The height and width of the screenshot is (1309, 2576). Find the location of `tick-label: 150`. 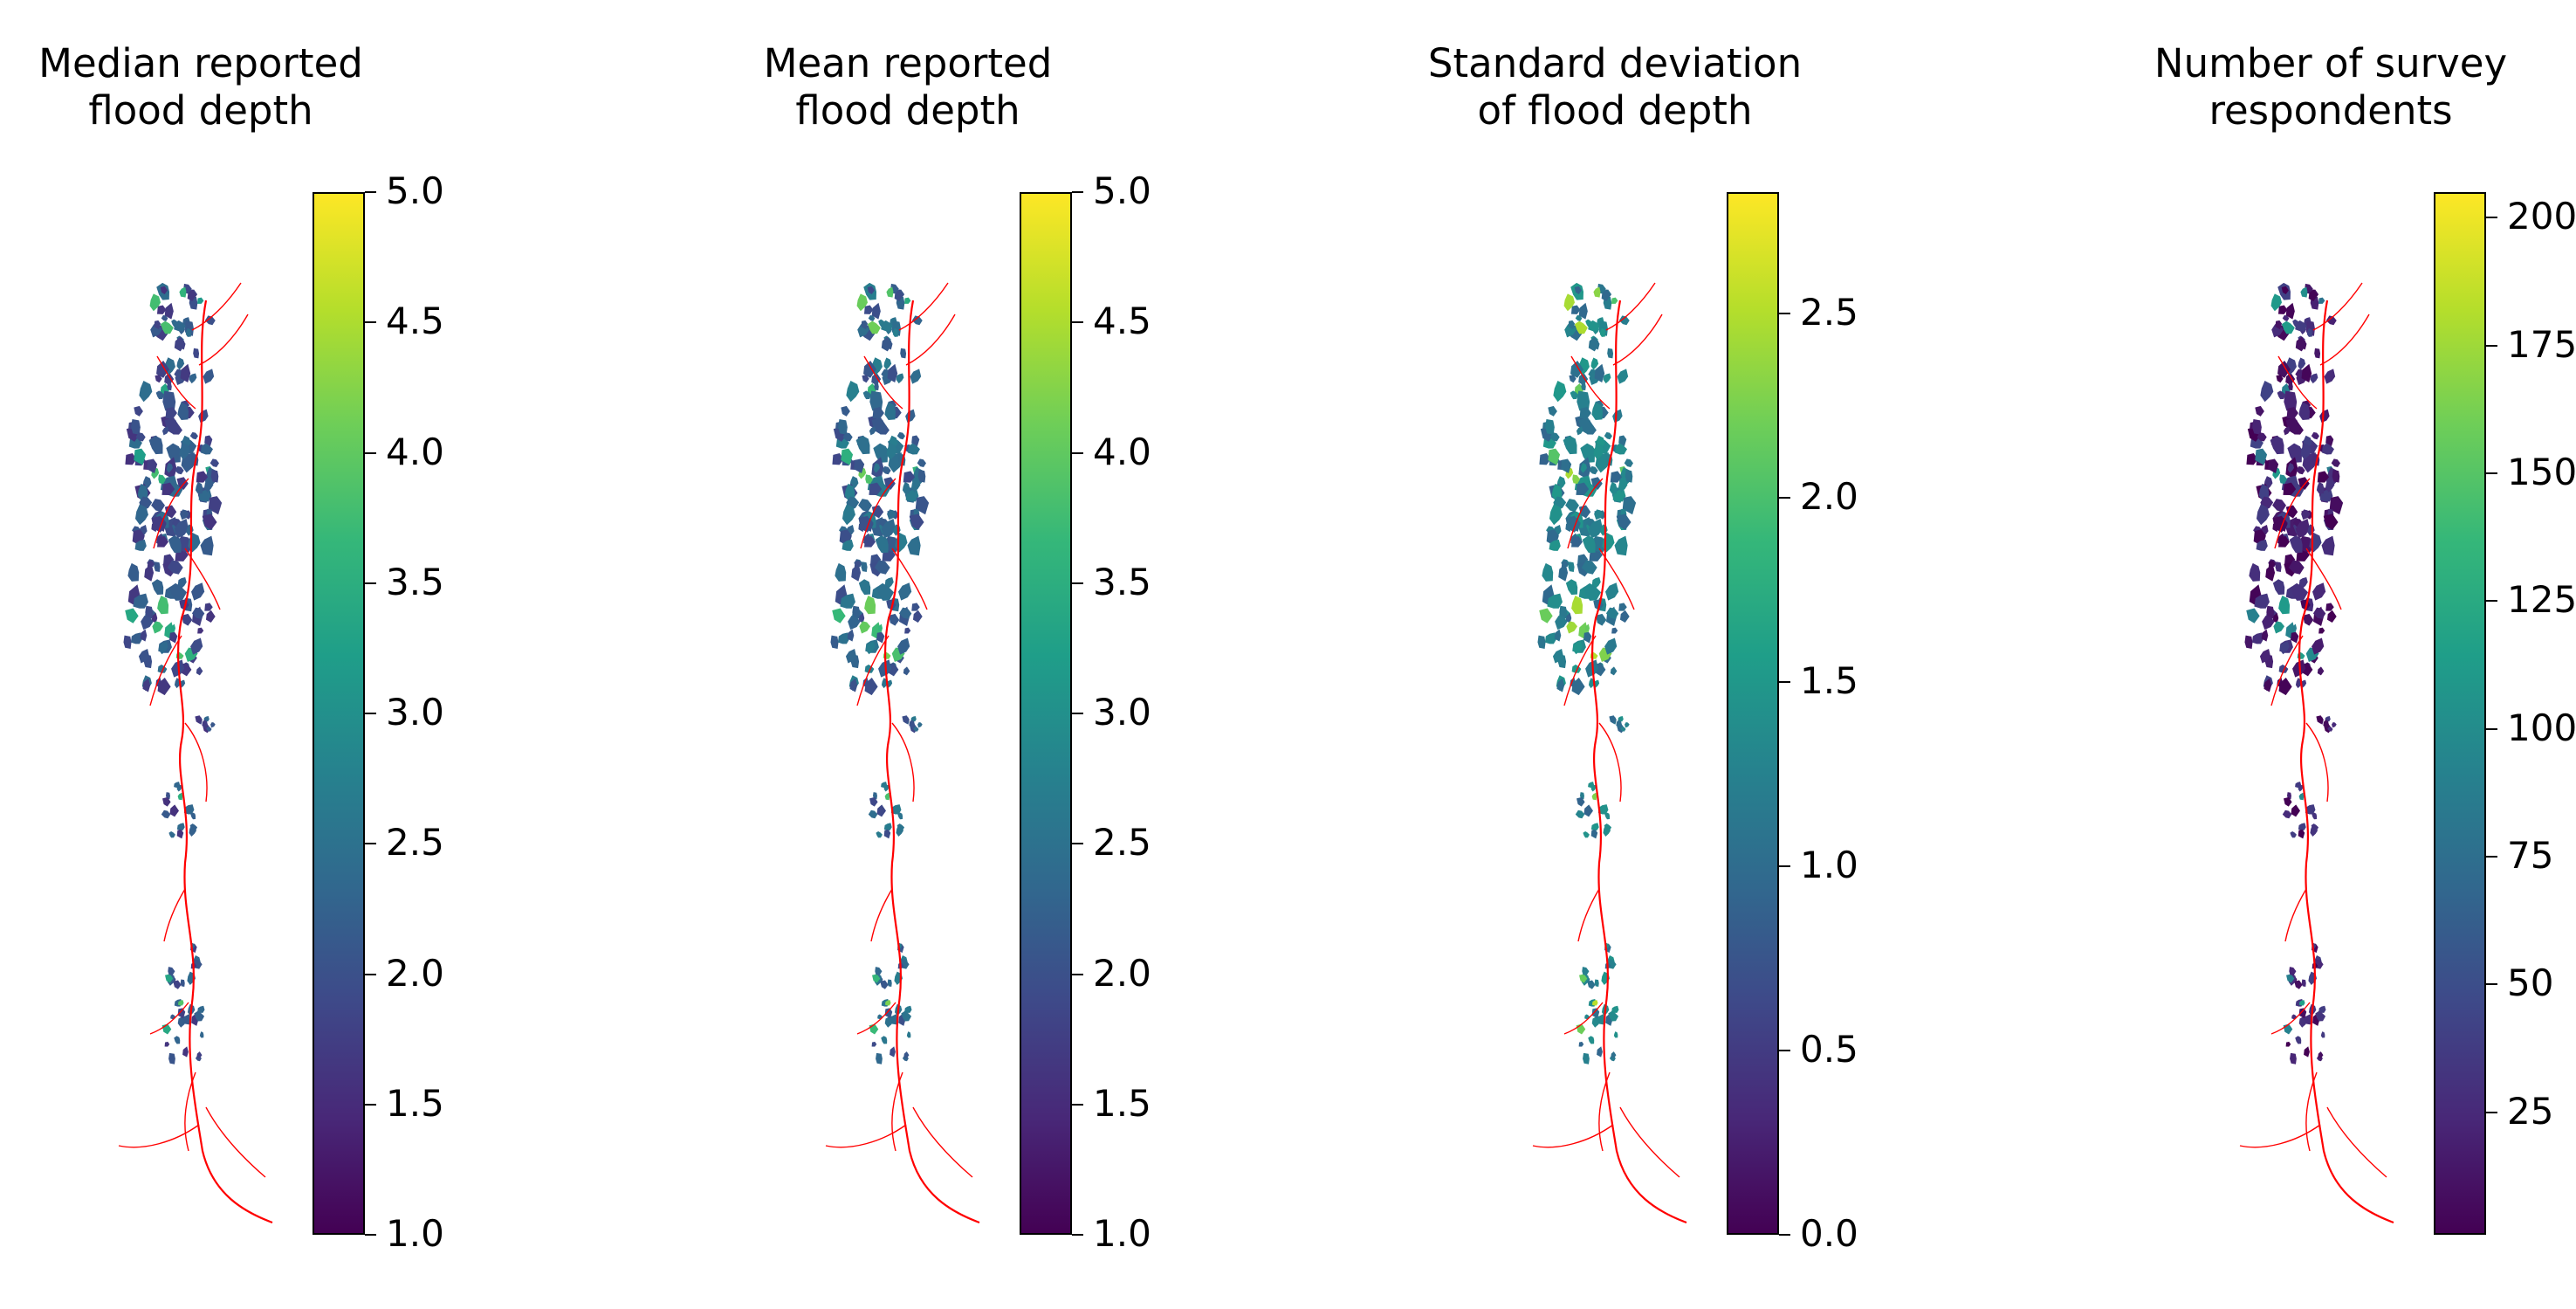

tick-label: 150 is located at coordinates (2541, 471).